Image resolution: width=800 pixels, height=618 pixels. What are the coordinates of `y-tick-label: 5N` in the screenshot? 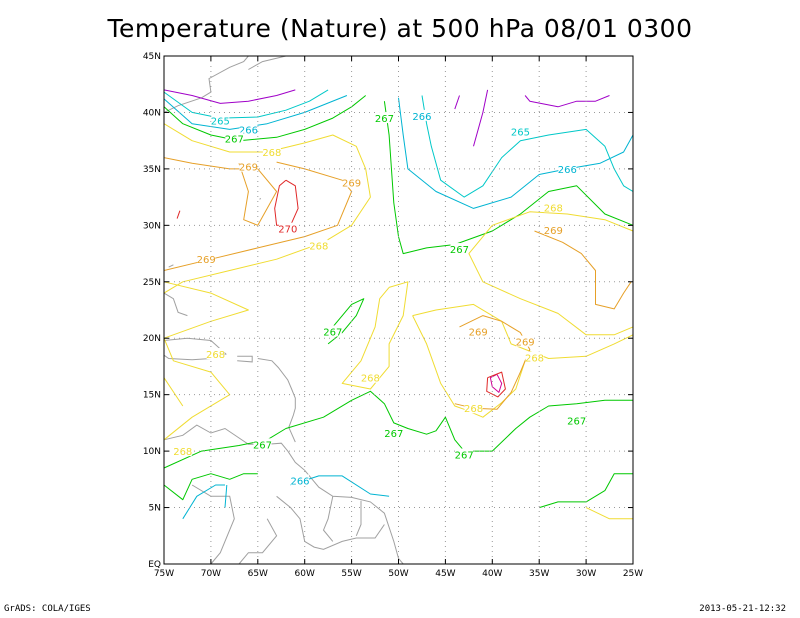 It's located at (155, 509).